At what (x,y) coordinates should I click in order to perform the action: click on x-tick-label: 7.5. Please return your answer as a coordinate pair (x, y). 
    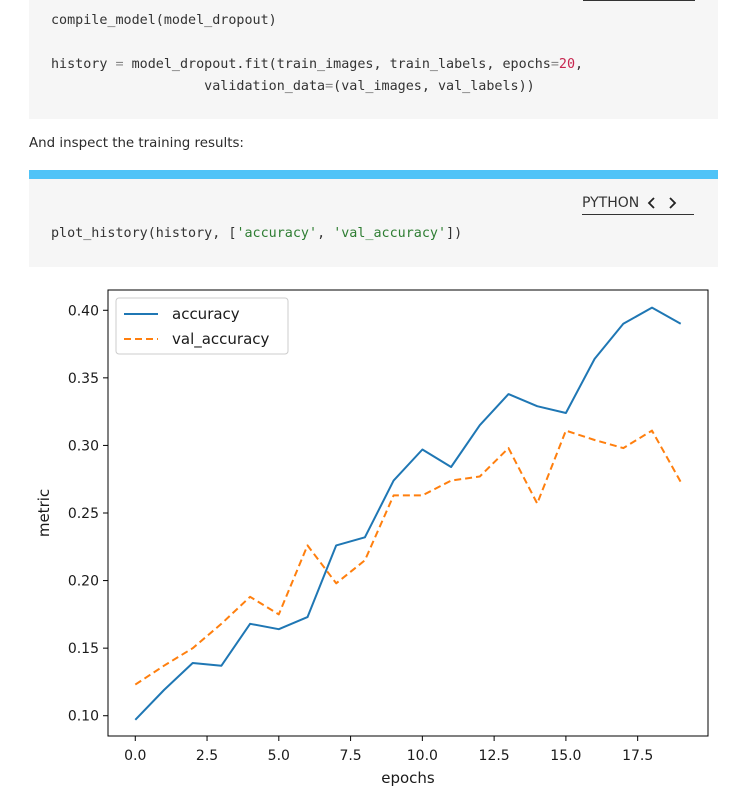
    Looking at the image, I should click on (350, 756).